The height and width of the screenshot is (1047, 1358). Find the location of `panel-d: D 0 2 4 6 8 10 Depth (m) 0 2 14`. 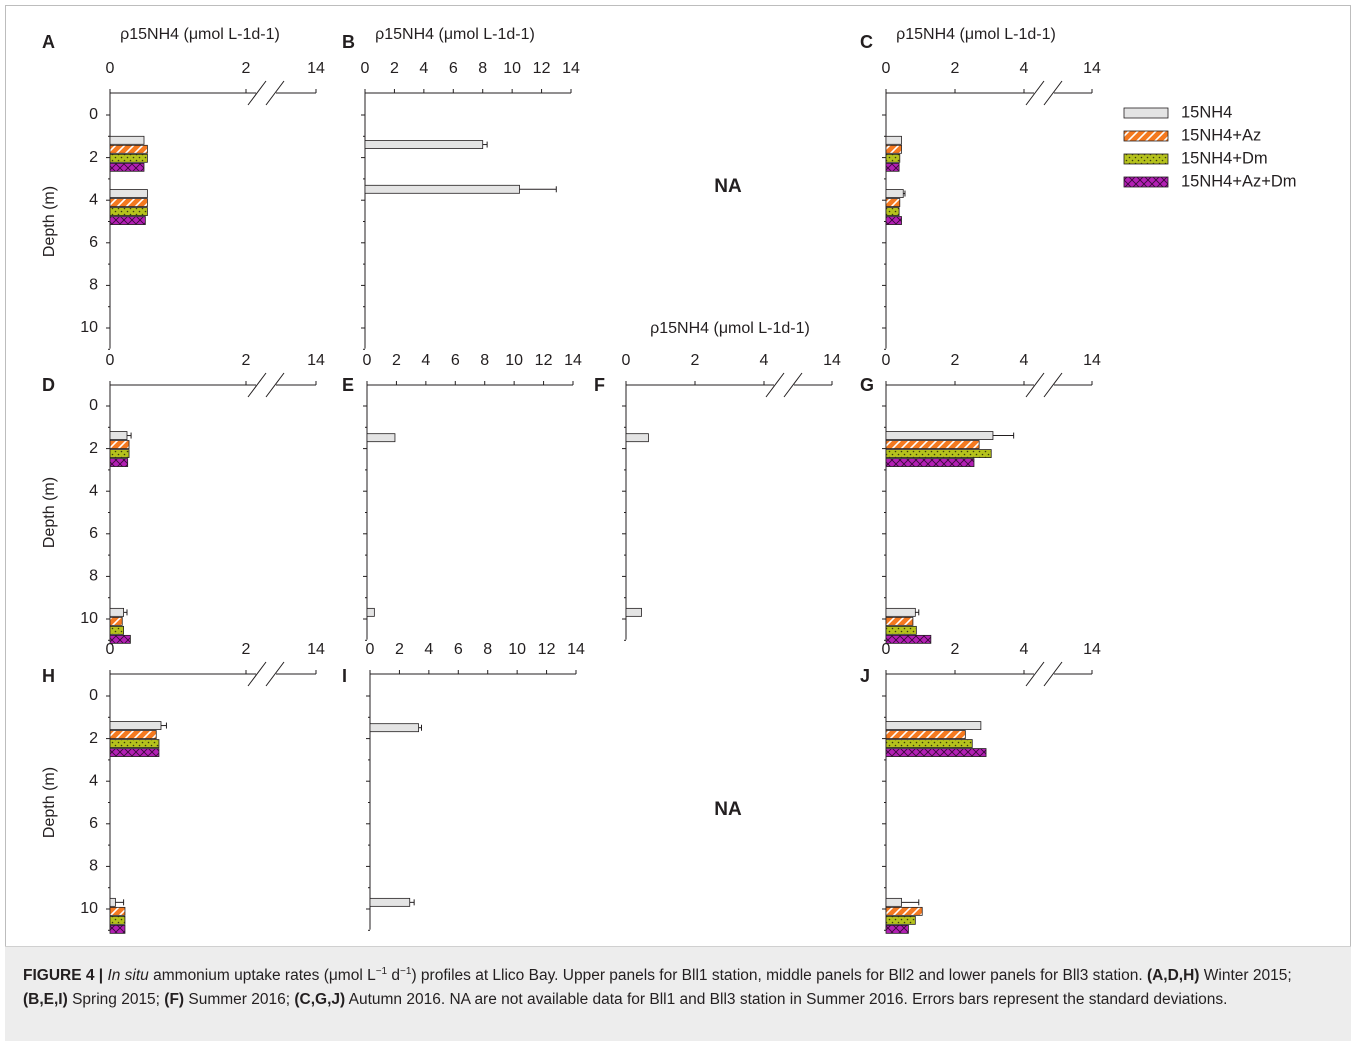

panel-d: D 0 2 4 6 8 10 Depth (m) 0 2 14 is located at coordinates (183, 498).